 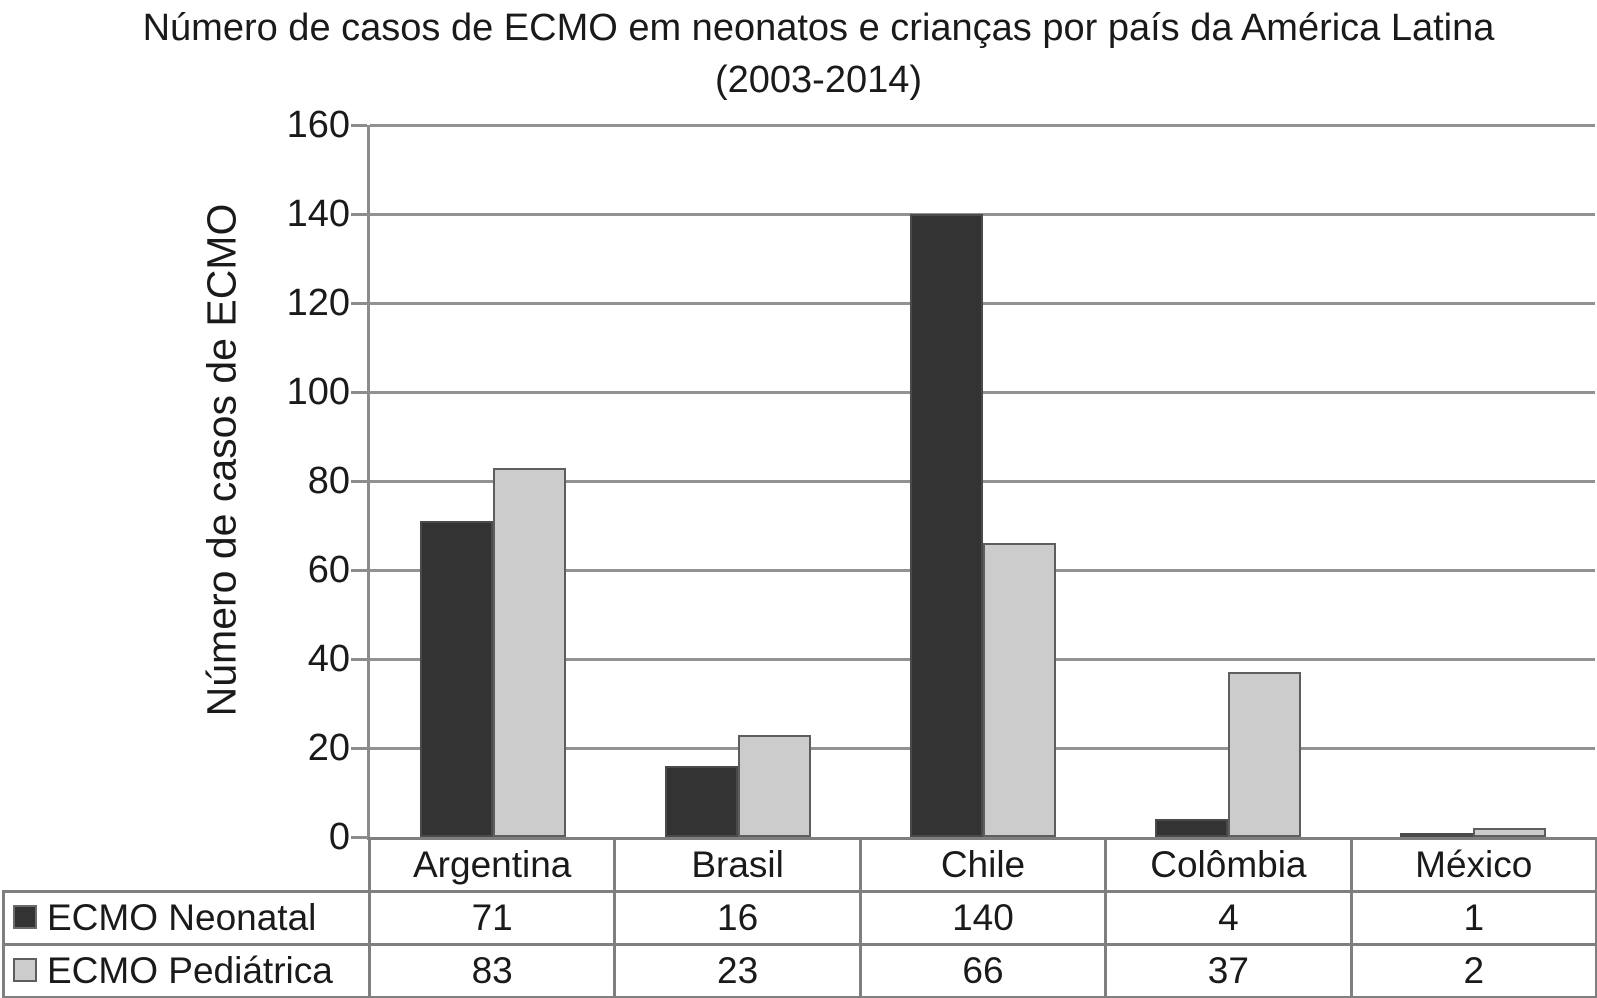 What do you see at coordinates (983, 970) in the screenshot?
I see `value-cell-ecmo-pedi-trica-chile: 66` at bounding box center [983, 970].